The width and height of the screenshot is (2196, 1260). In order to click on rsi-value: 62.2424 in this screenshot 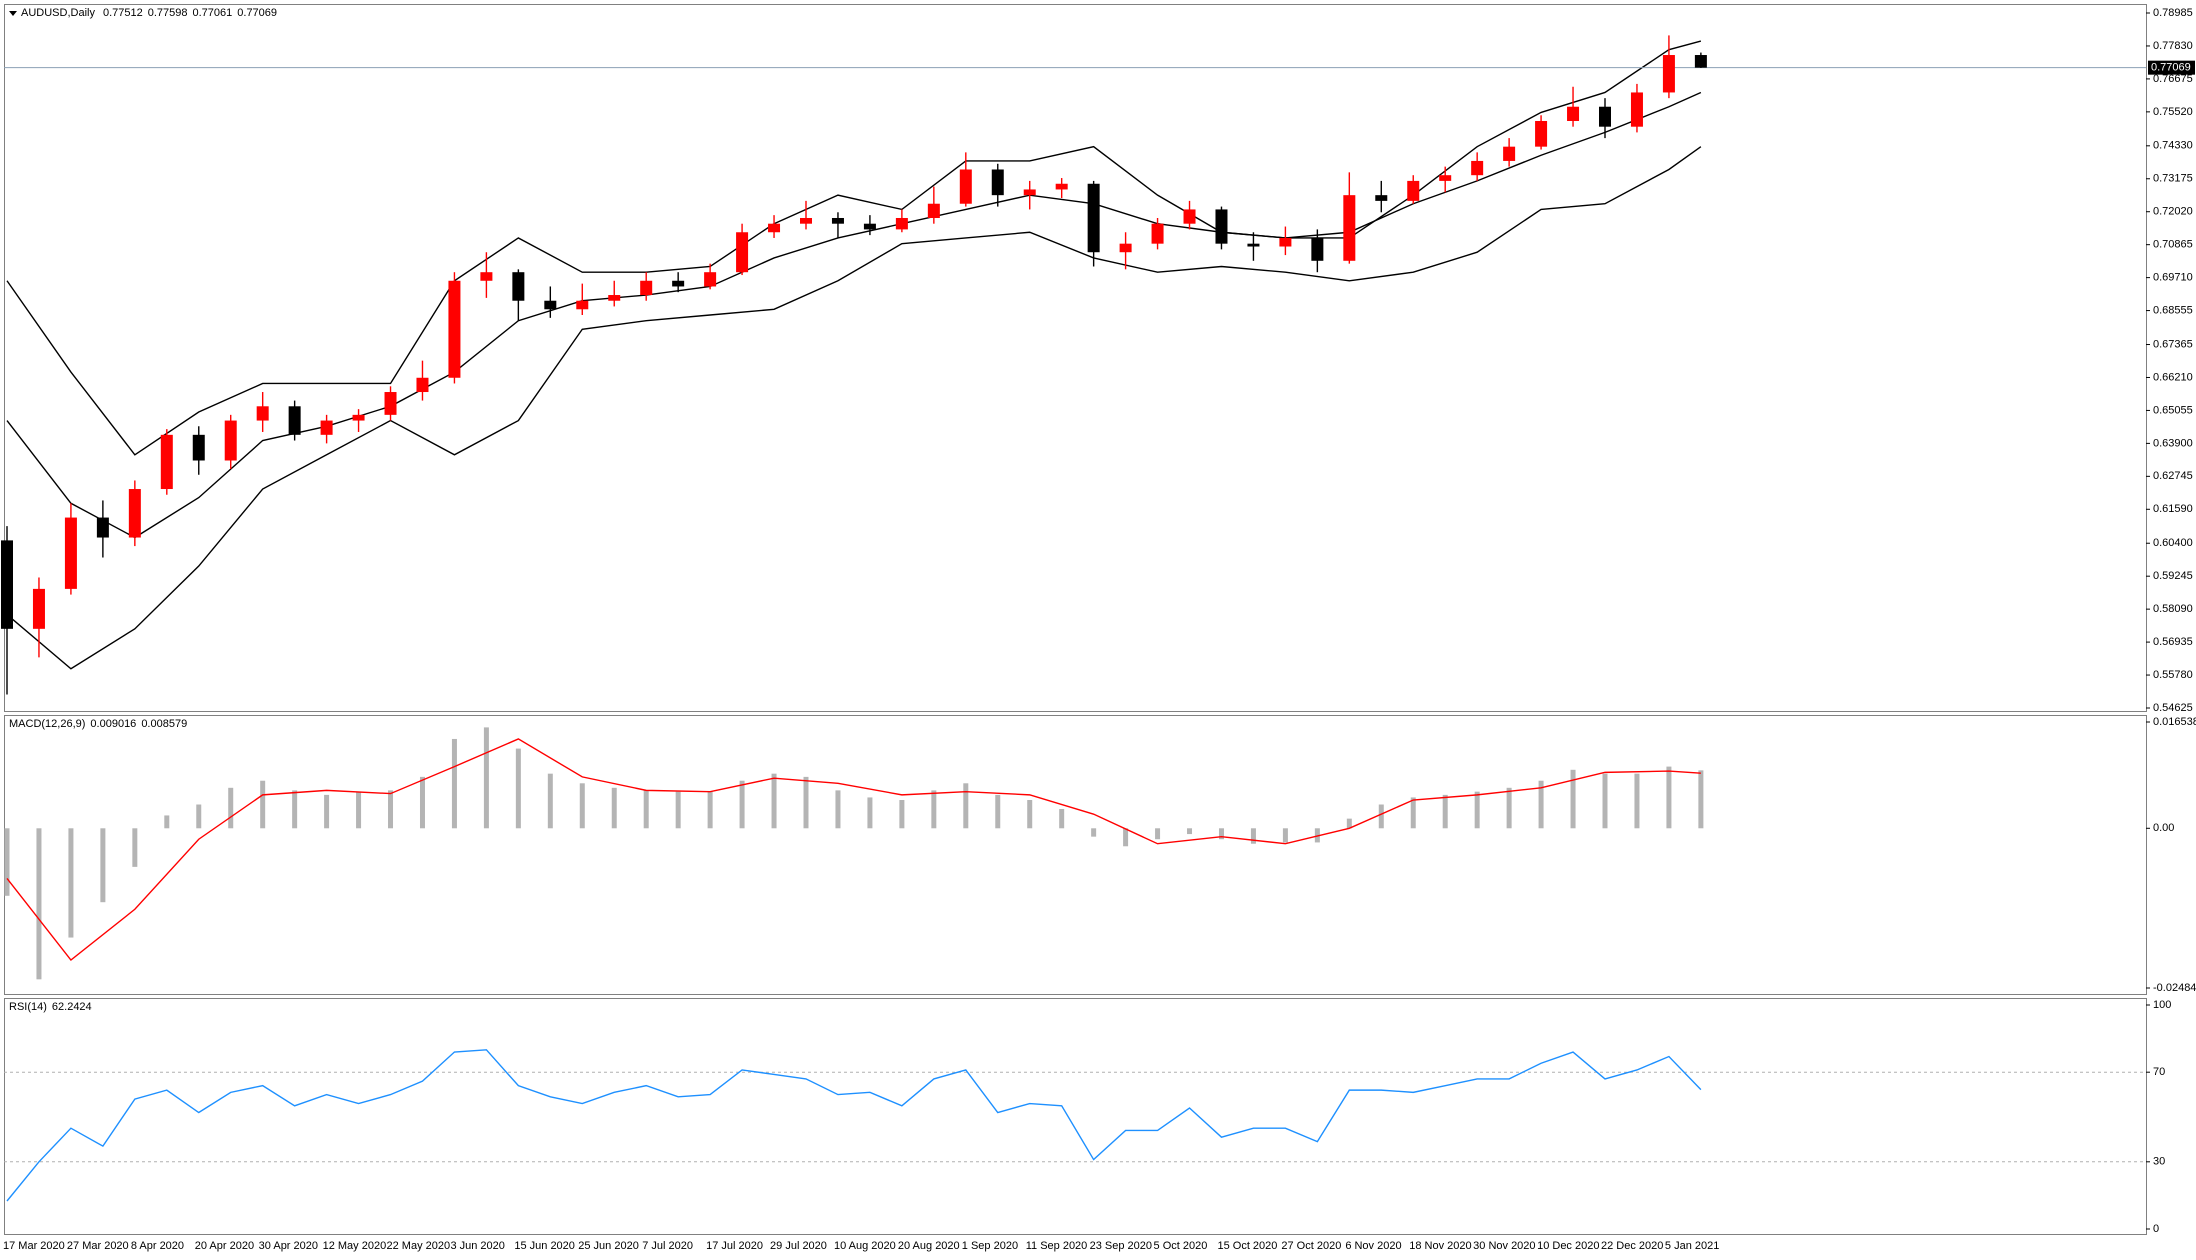, I will do `click(72, 1007)`.